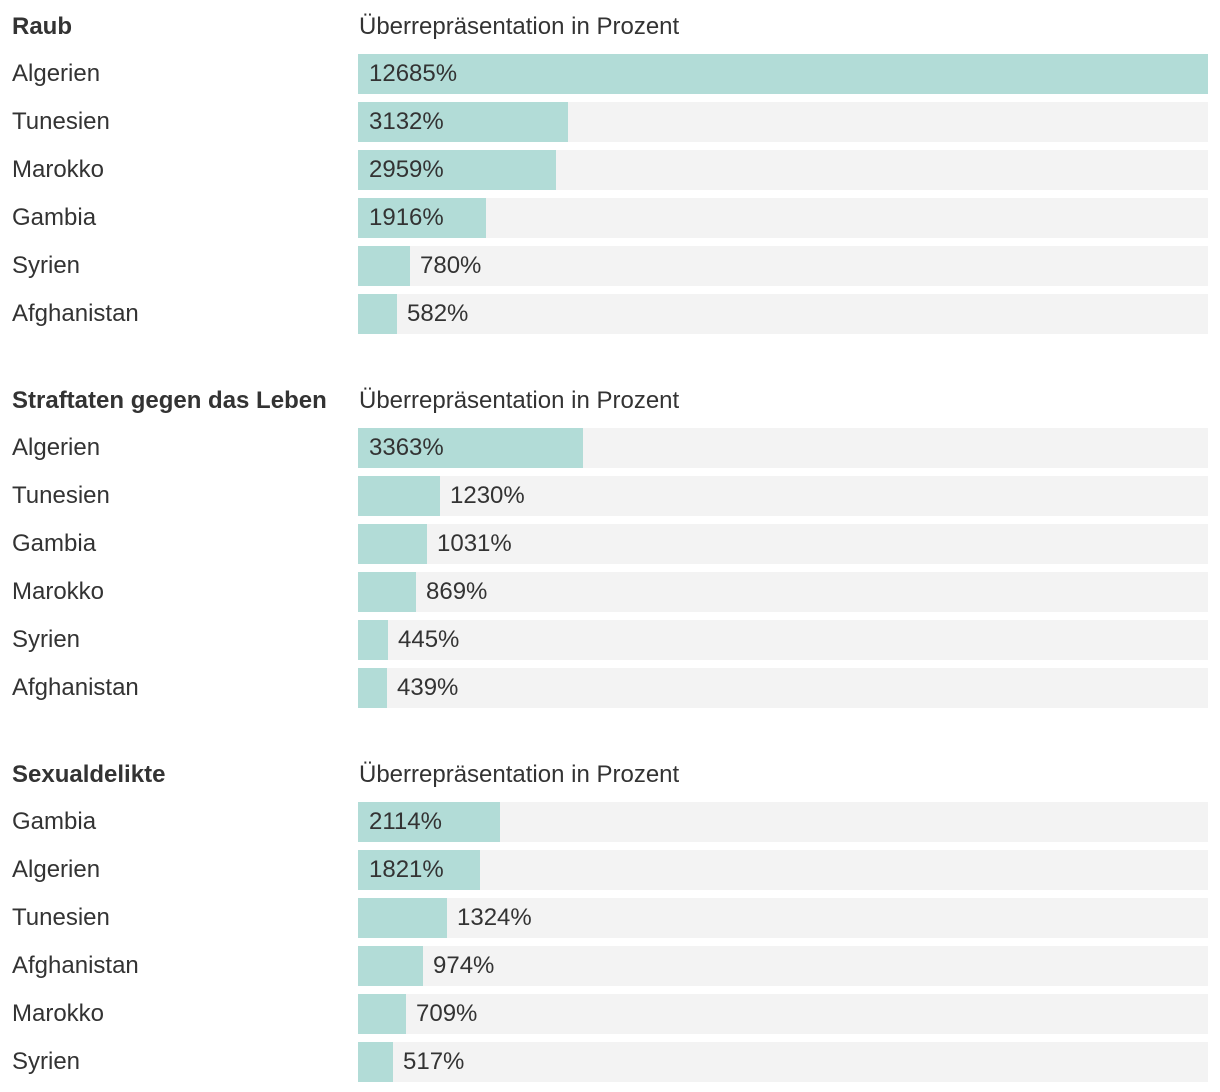 This screenshot has width=1220, height=1092. Describe the element at coordinates (169, 400) in the screenshot. I see `section-title: Straftaten gegen das Leben` at that location.